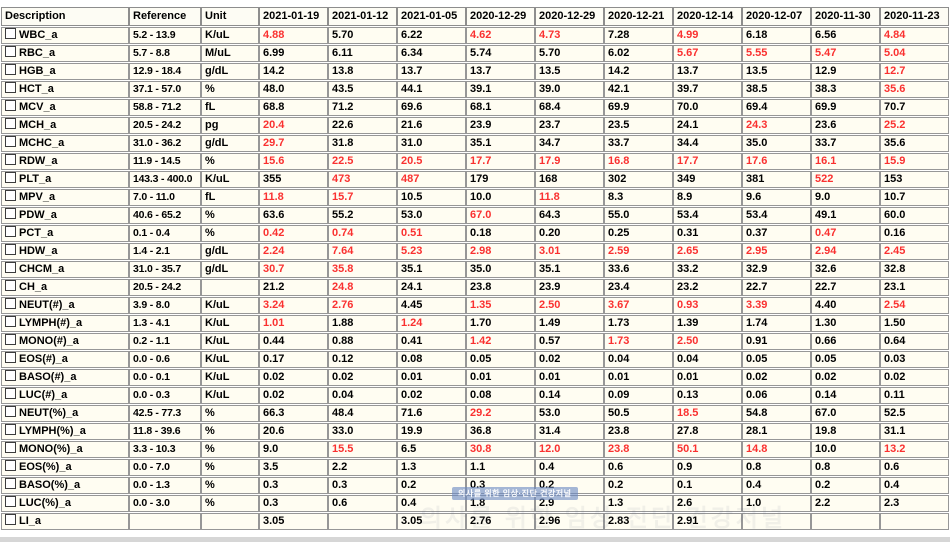 Image resolution: width=950 pixels, height=542 pixels. I want to click on value-cell: 1.01, so click(293, 323).